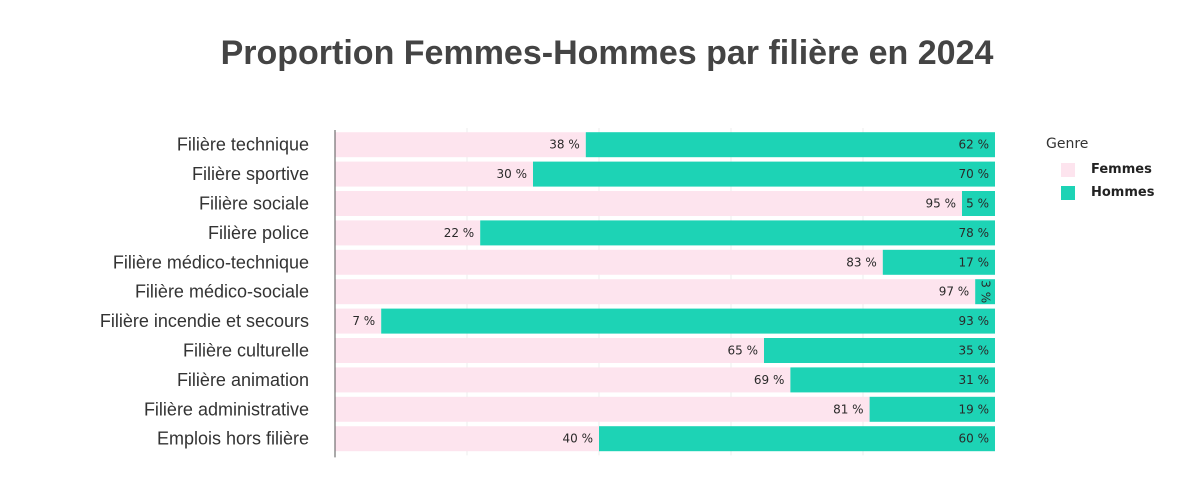  What do you see at coordinates (243, 145) in the screenshot?
I see `category-label: Filière technique` at bounding box center [243, 145].